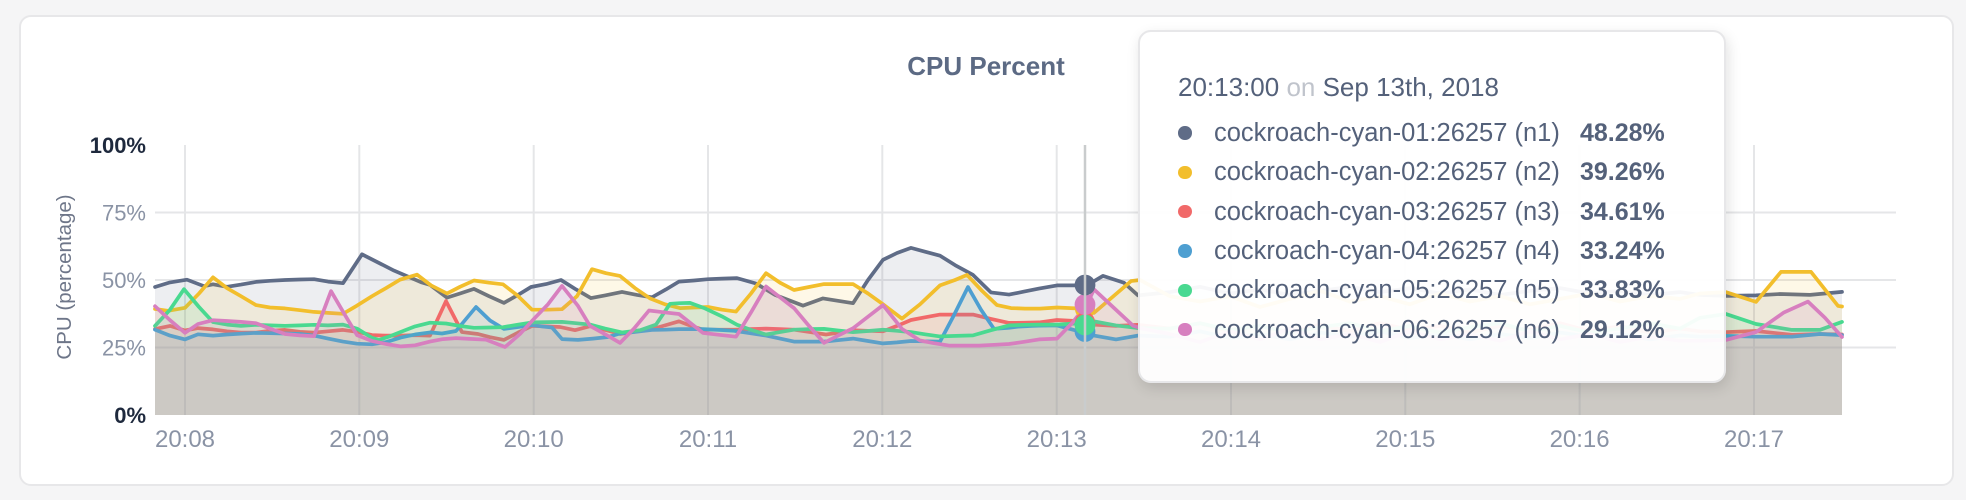 Image resolution: width=1966 pixels, height=500 pixels. What do you see at coordinates (64, 276) in the screenshot?
I see `svg-text: CPU (percentage)` at bounding box center [64, 276].